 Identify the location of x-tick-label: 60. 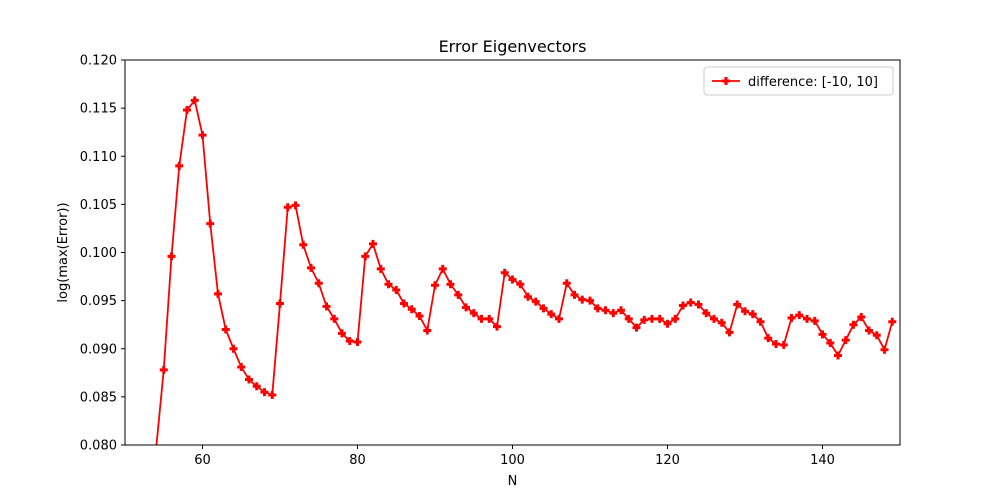
(202, 460).